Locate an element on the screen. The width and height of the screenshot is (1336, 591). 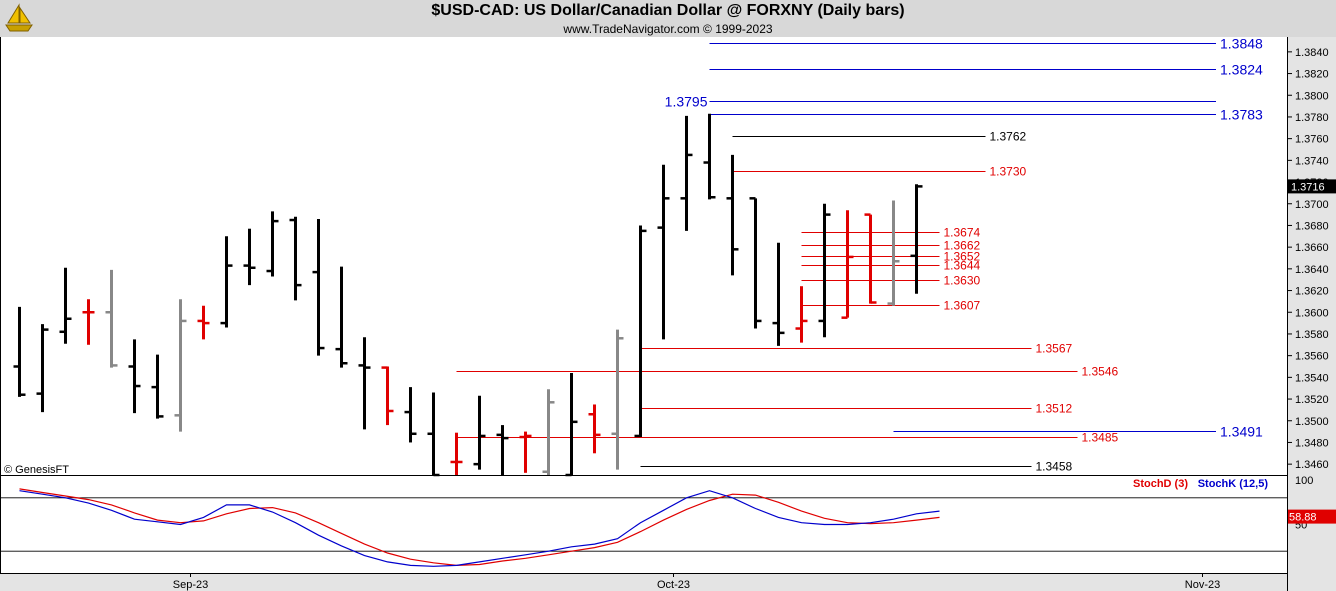
y-tick-label: 1.3820 is located at coordinates (1312, 75).